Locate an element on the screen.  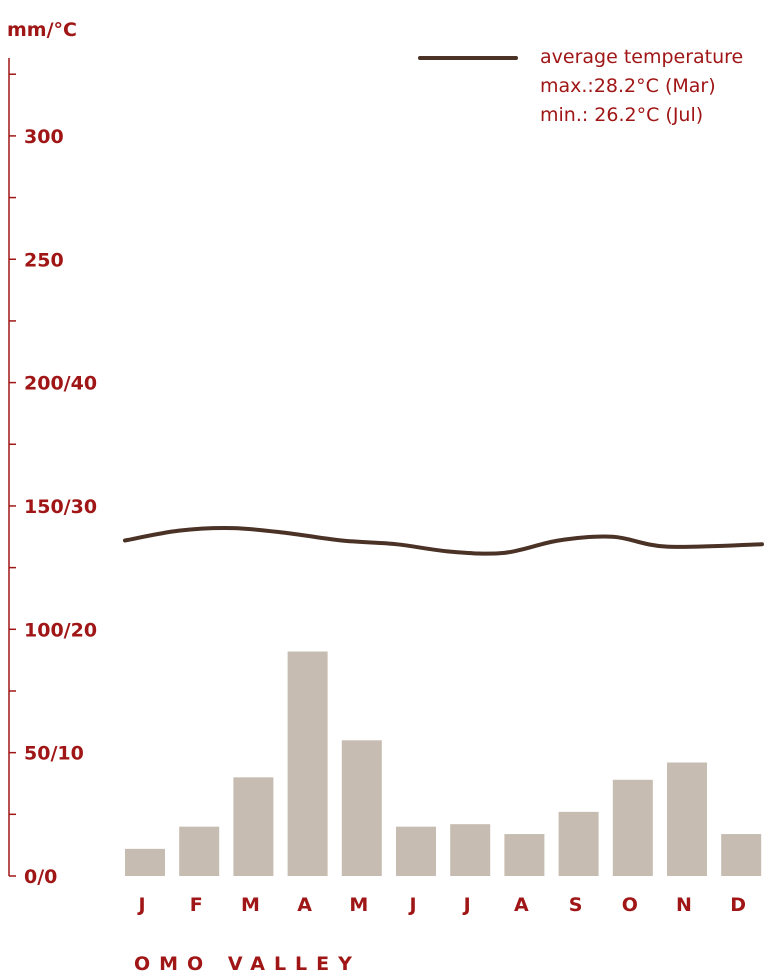
unit-label: mm/°C is located at coordinates (42, 30).